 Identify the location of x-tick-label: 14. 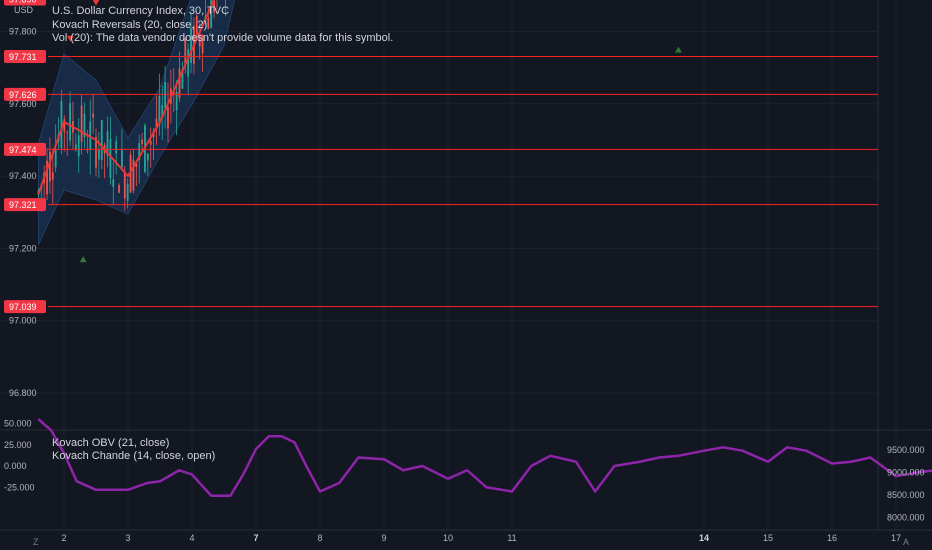
(704, 538).